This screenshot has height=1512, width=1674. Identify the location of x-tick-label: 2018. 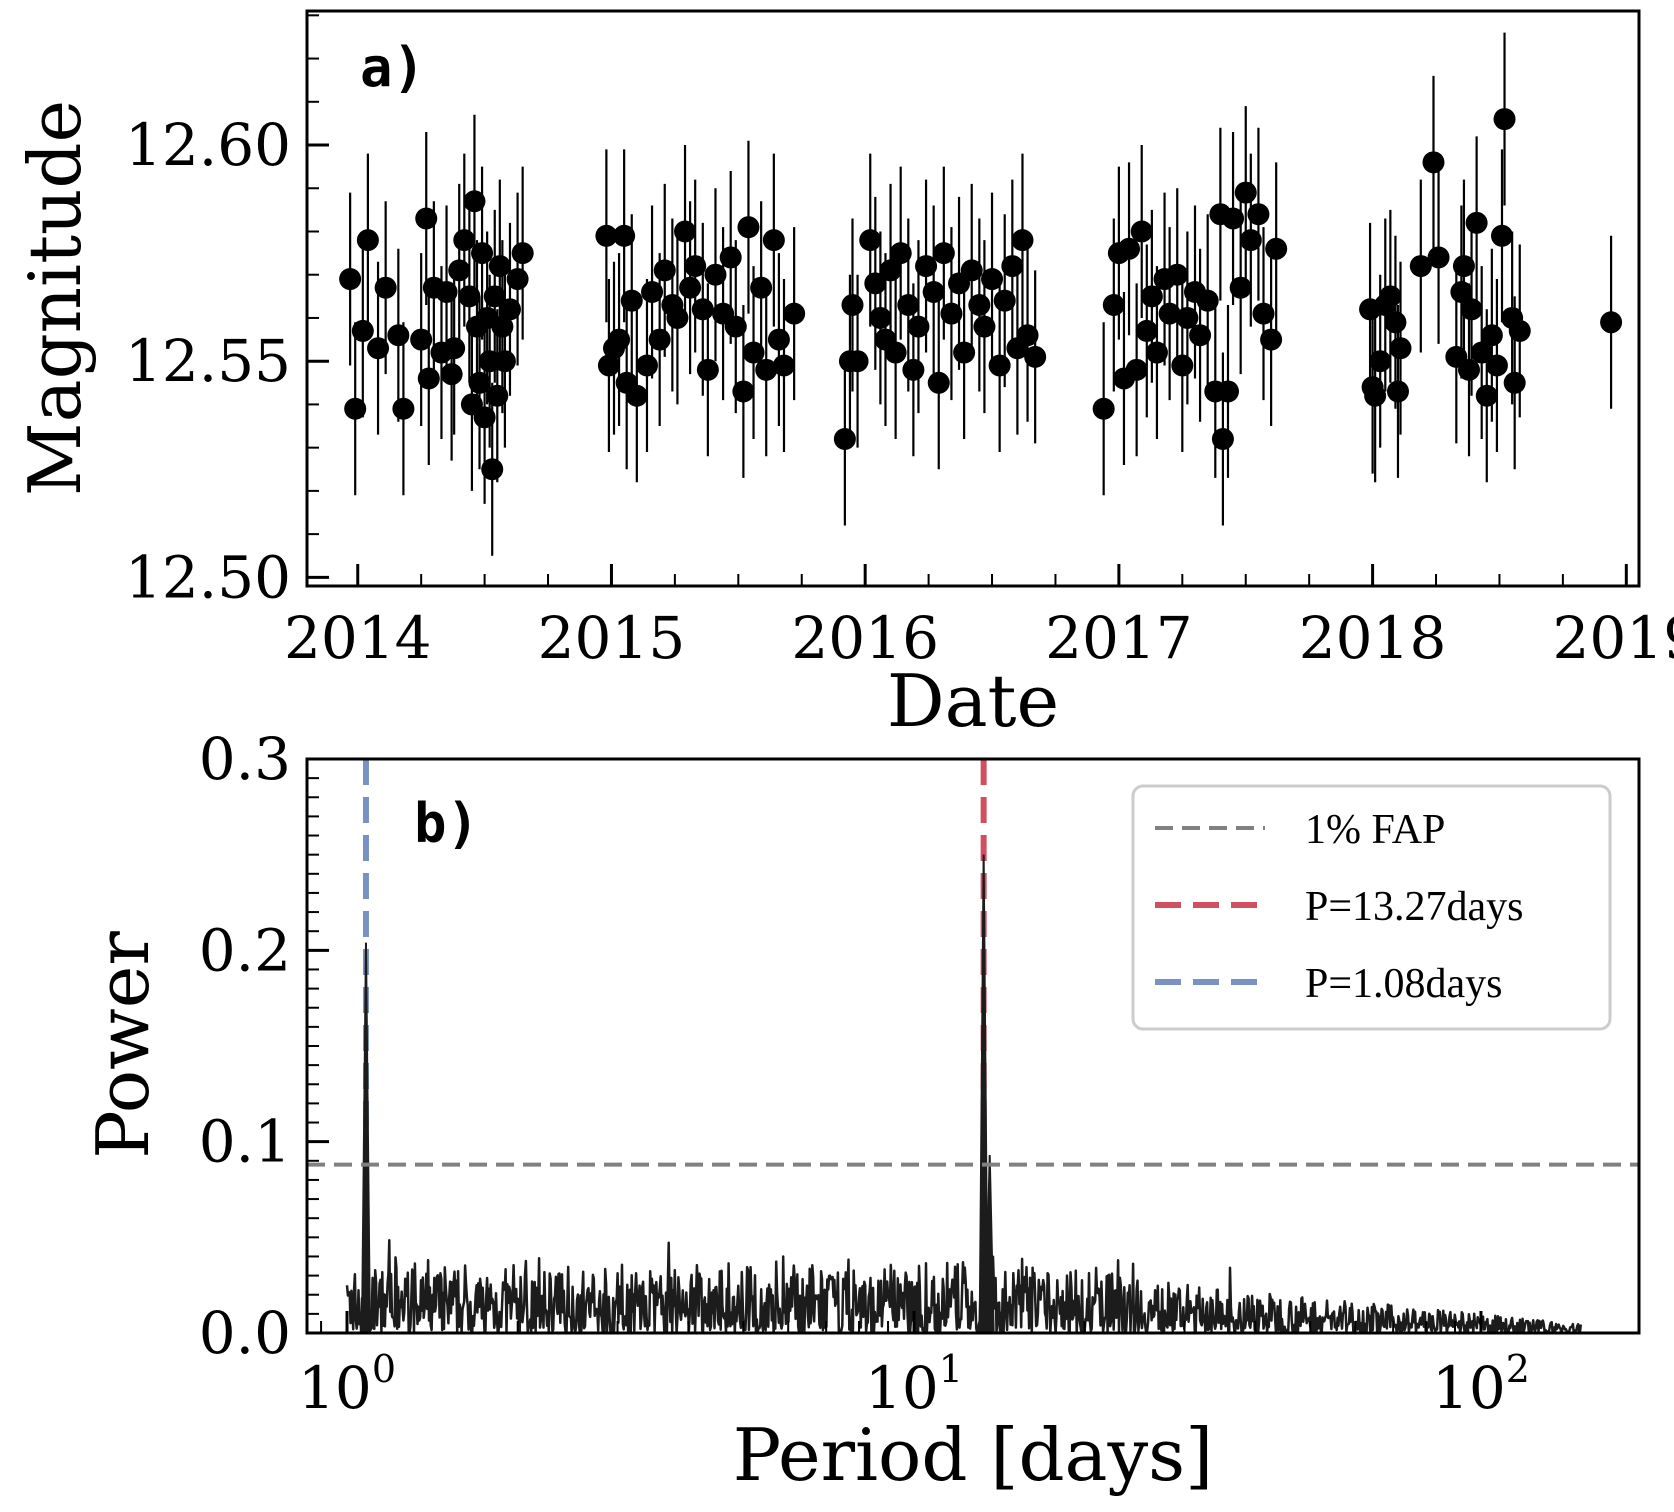
(1373, 638).